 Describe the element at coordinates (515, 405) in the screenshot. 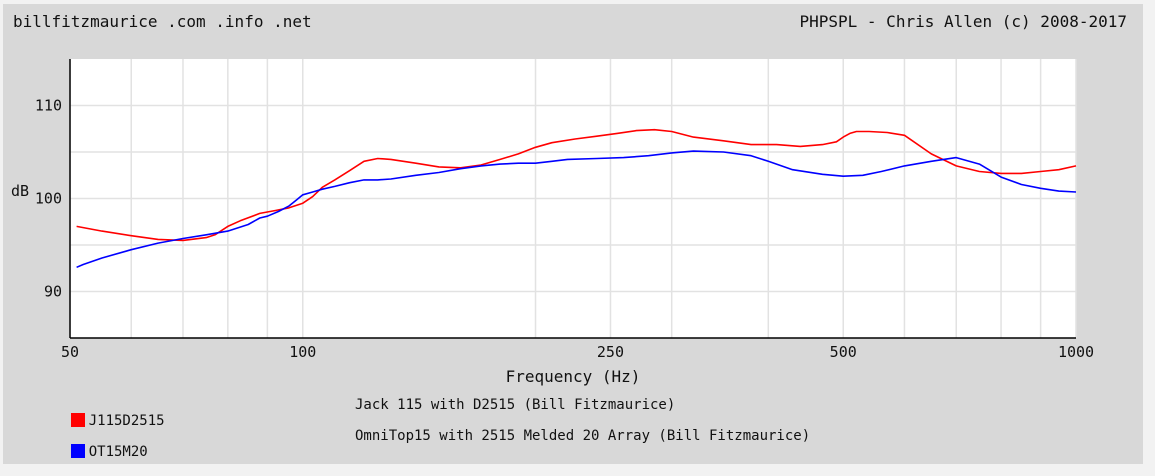

I see `legend-description: Jack 115 with D2515 (Bill Fitzmaurice)` at that location.